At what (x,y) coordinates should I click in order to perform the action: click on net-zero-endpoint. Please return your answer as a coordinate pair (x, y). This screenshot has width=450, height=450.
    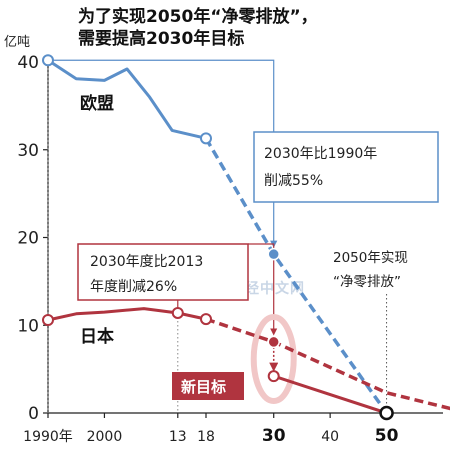
    Looking at the image, I should click on (386, 413).